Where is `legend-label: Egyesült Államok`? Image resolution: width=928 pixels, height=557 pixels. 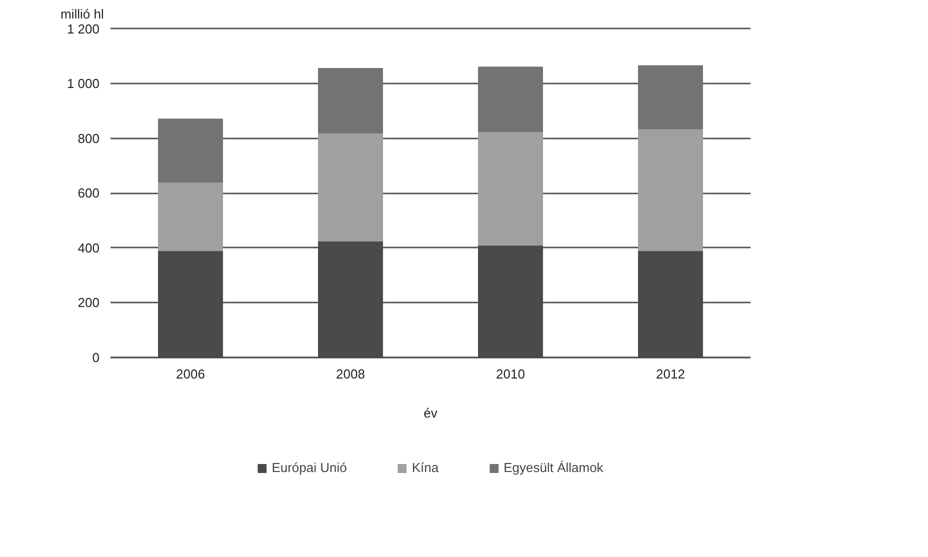
legend-label: Egyesült Államok is located at coordinates (554, 467).